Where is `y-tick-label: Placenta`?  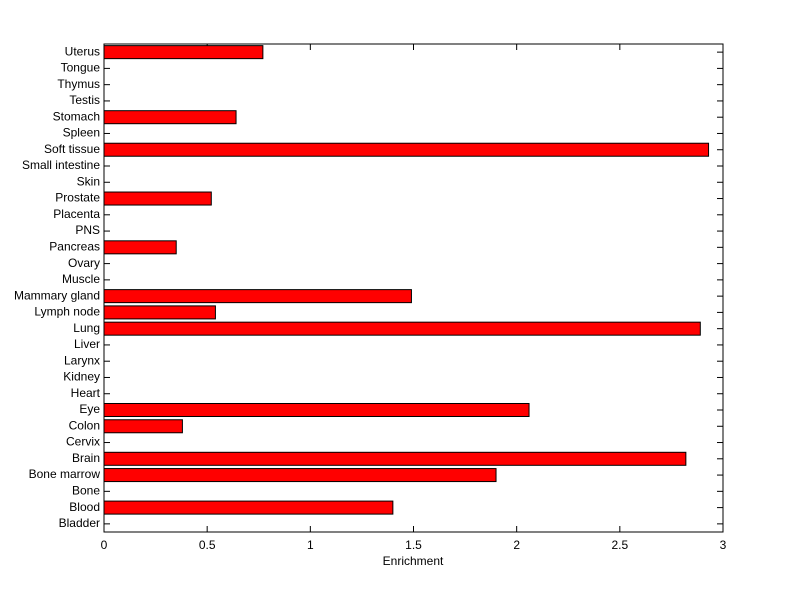 y-tick-label: Placenta is located at coordinates (76, 214).